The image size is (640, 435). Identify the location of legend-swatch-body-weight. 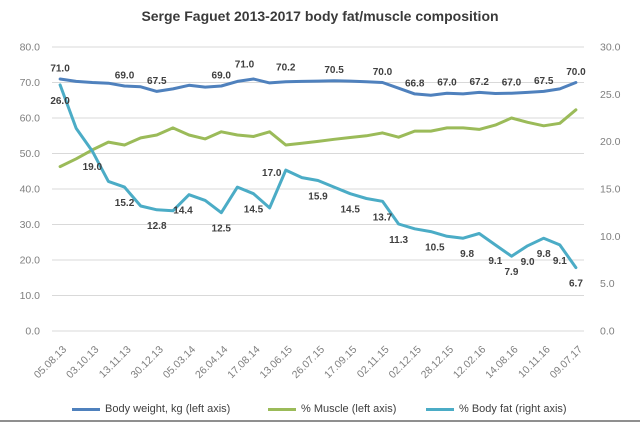
(86, 409).